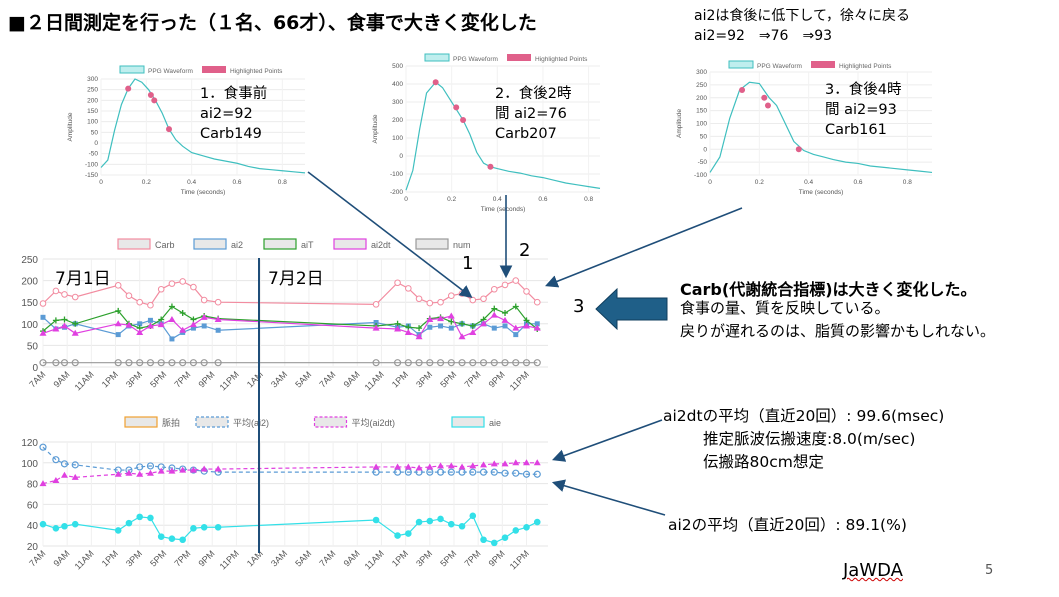 The height and width of the screenshot is (597, 1059). I want to click on ppg-x-tick: 0.2, so click(146, 182).